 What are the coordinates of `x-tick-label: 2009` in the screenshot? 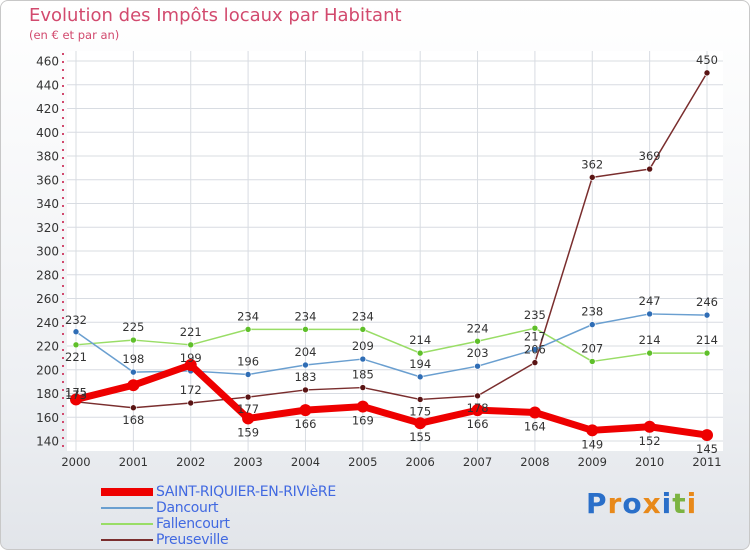 It's located at (592, 462).